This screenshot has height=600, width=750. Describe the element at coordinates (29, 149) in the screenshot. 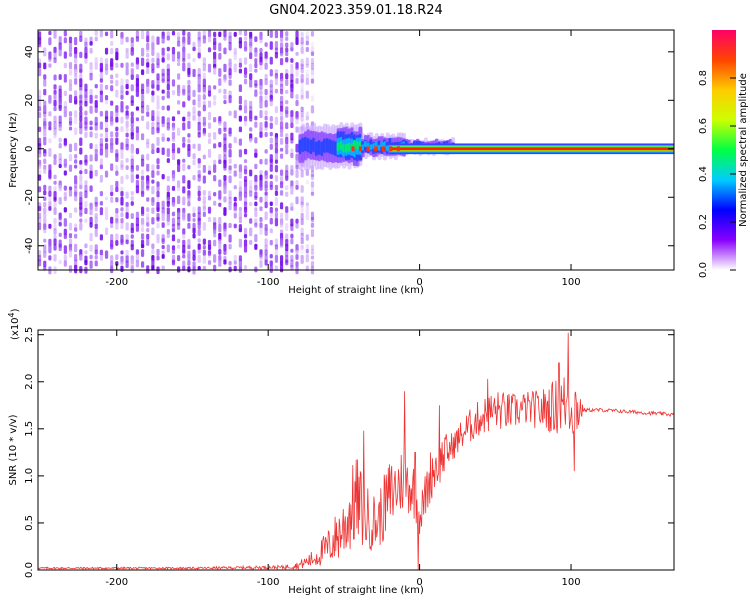

I see `spectrogram-ytick-label: 0` at that location.